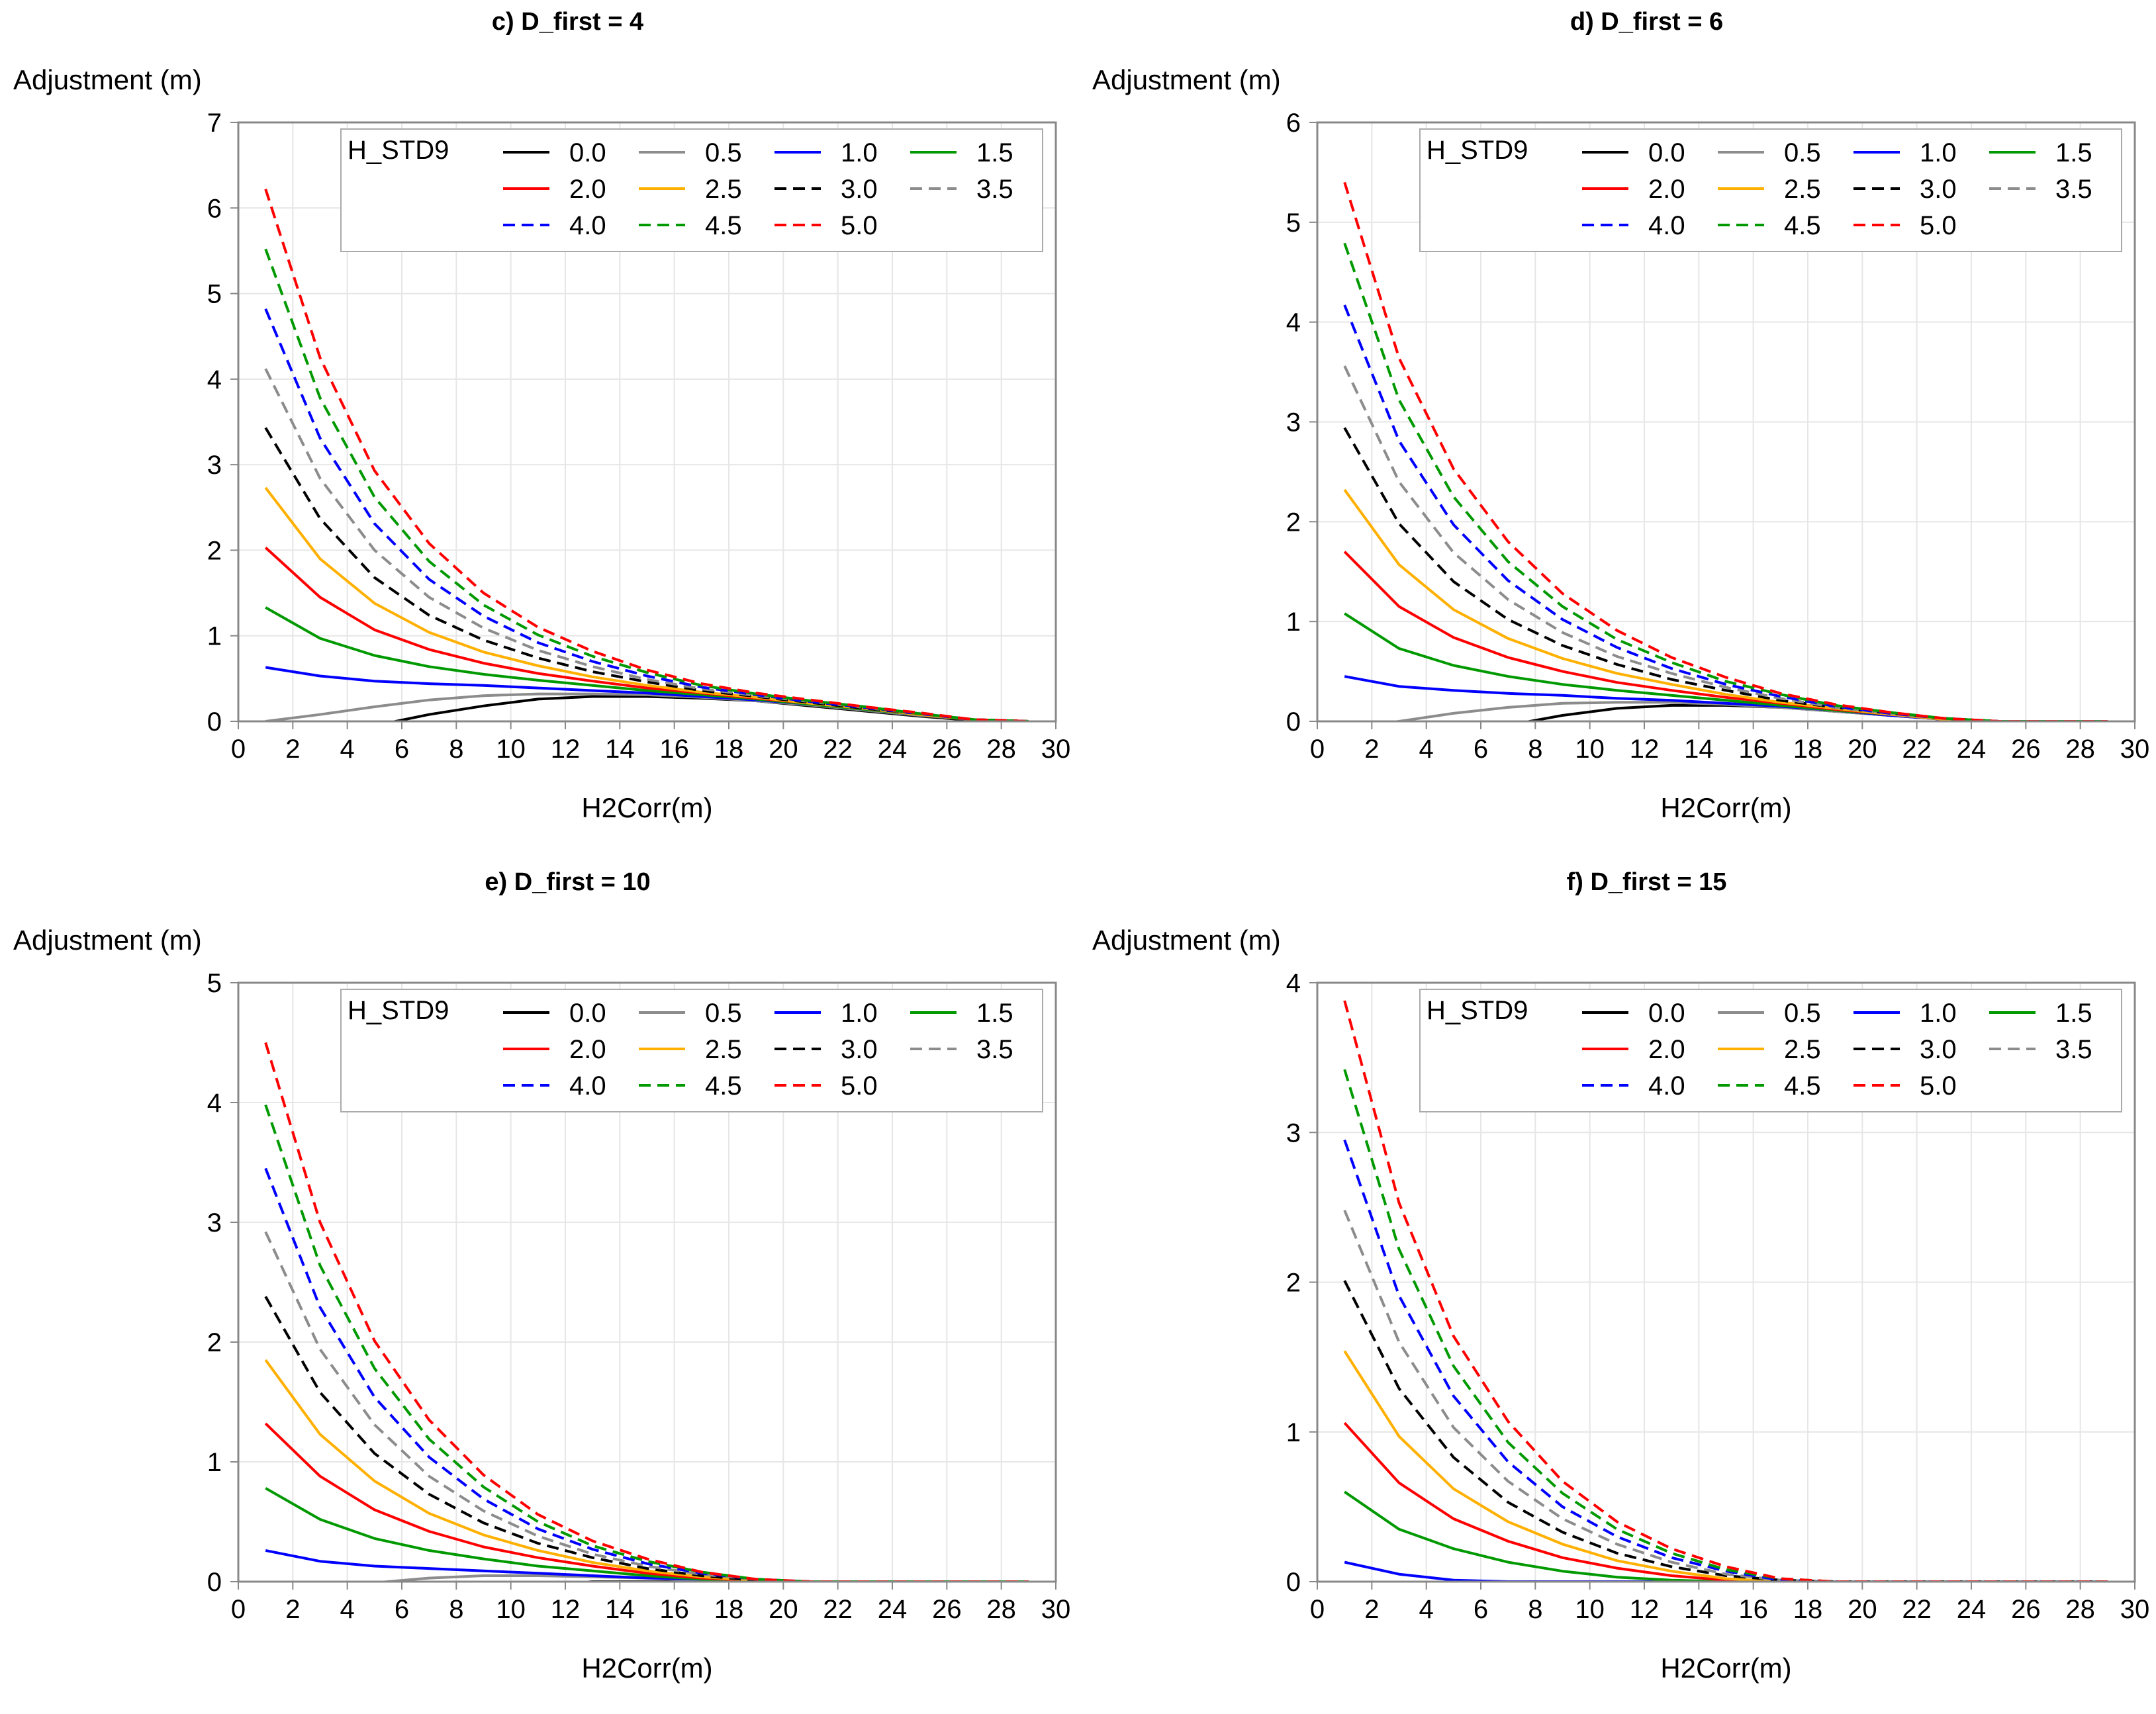 This screenshot has width=2156, height=1714. What do you see at coordinates (1293, 522) in the screenshot?
I see `y-tick-label: 2` at bounding box center [1293, 522].